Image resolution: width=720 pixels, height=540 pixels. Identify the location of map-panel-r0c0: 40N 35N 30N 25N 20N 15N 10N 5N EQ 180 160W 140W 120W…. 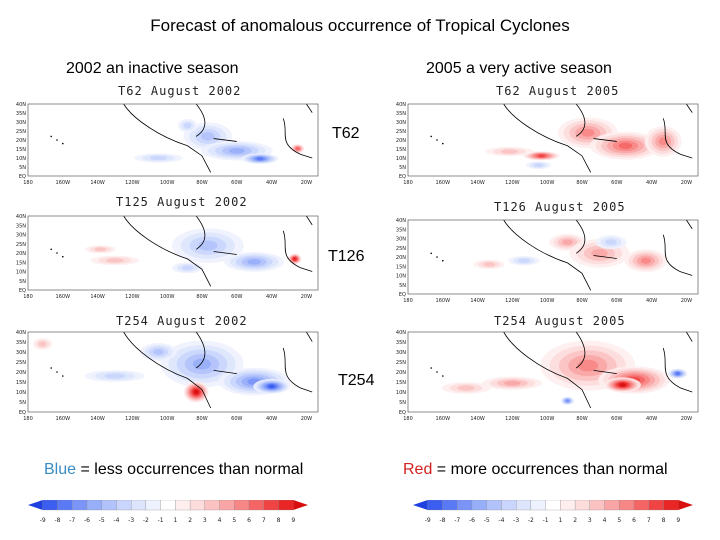
(164, 144).